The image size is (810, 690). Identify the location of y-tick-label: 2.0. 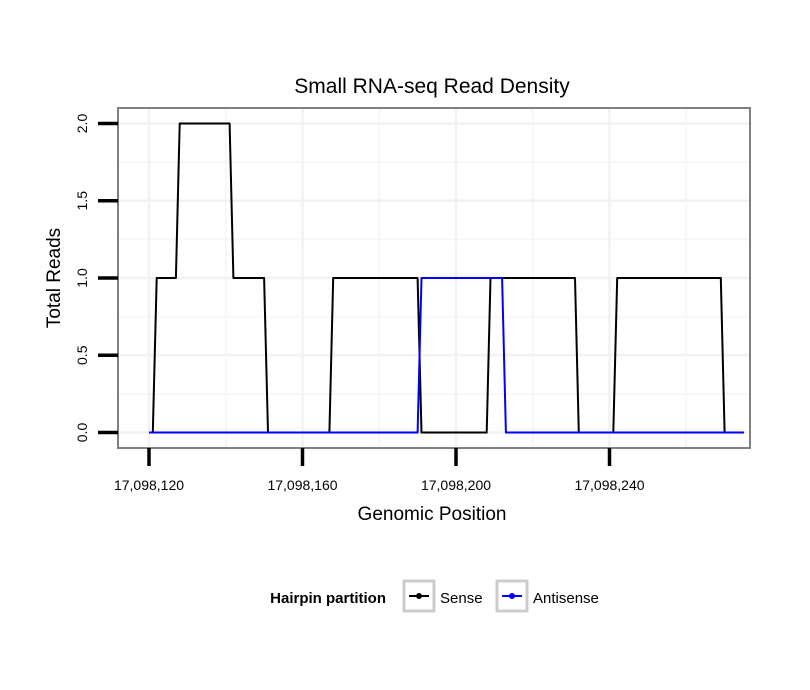
(82, 124).